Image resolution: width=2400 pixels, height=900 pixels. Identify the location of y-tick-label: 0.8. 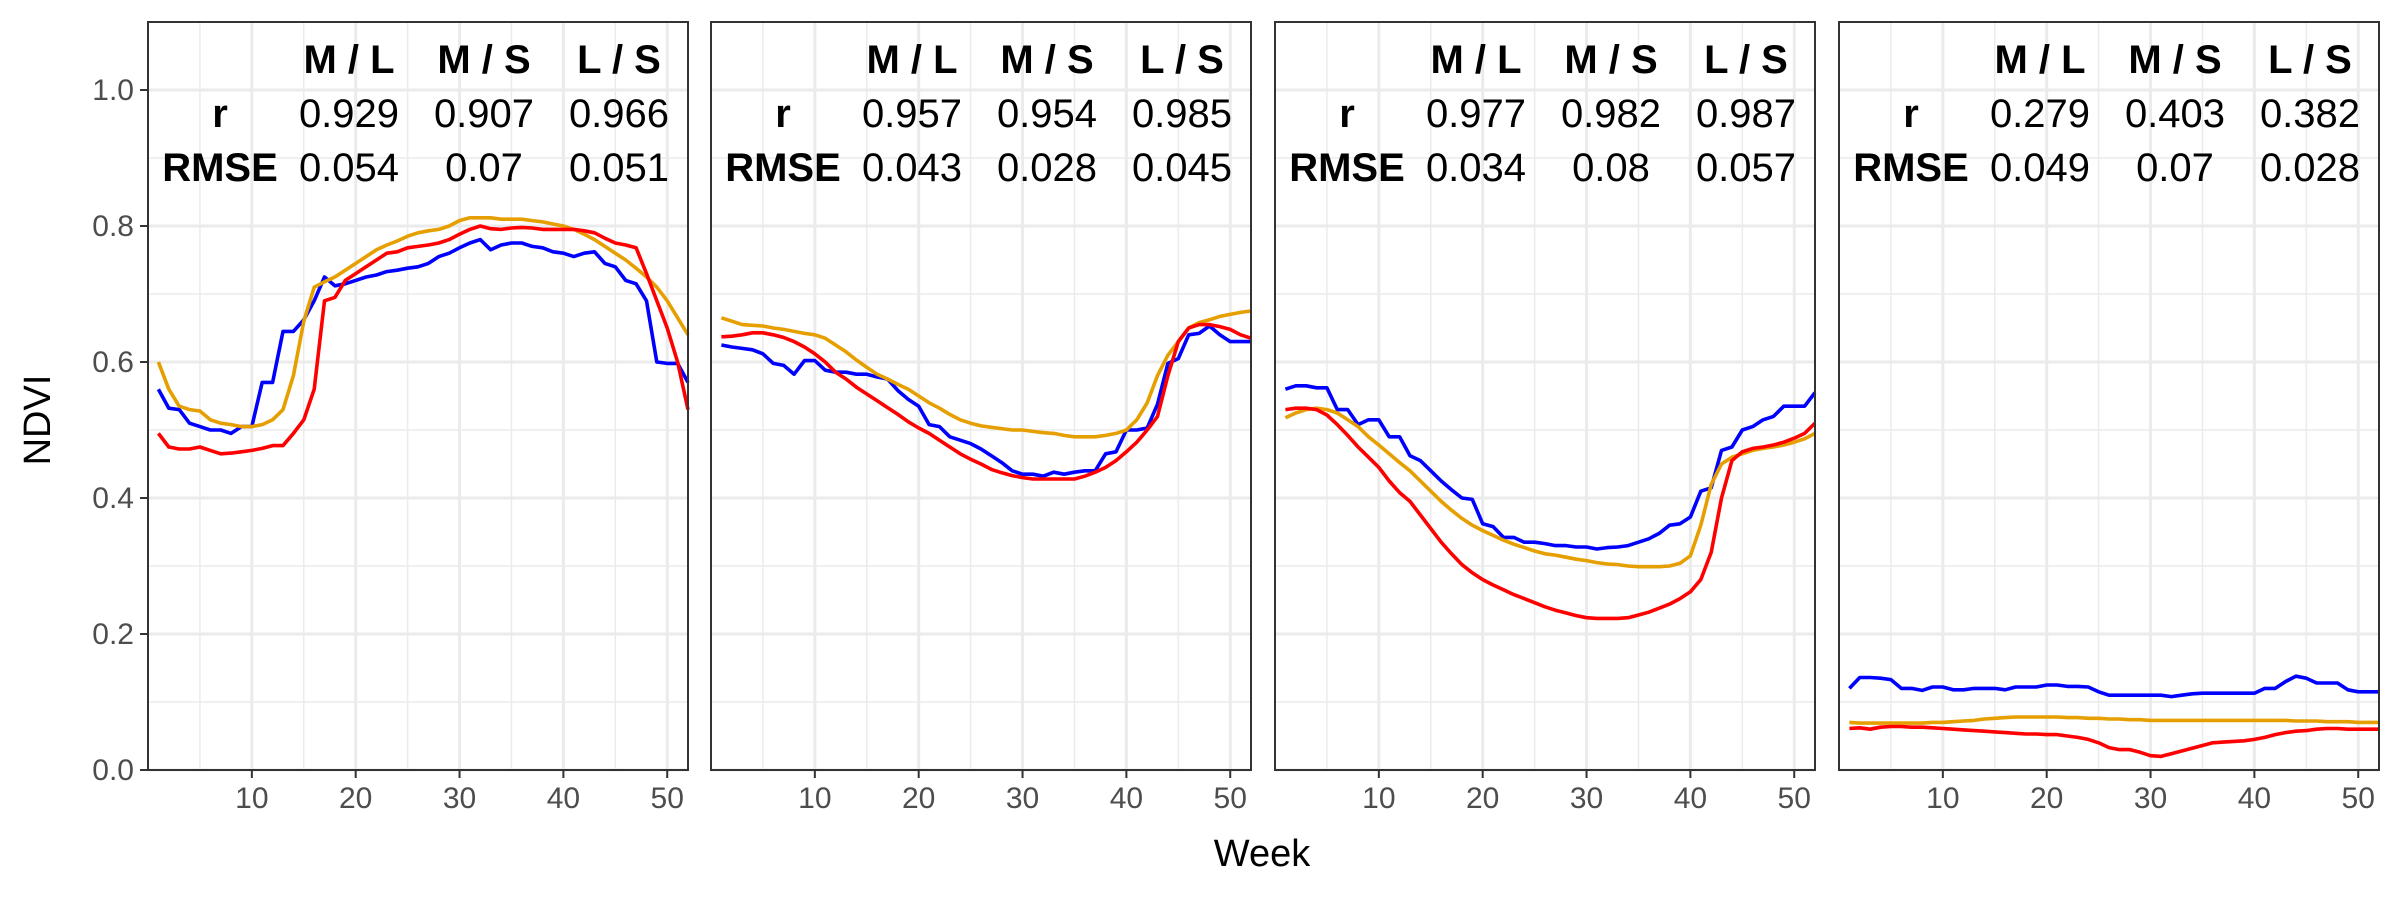
(113, 226).